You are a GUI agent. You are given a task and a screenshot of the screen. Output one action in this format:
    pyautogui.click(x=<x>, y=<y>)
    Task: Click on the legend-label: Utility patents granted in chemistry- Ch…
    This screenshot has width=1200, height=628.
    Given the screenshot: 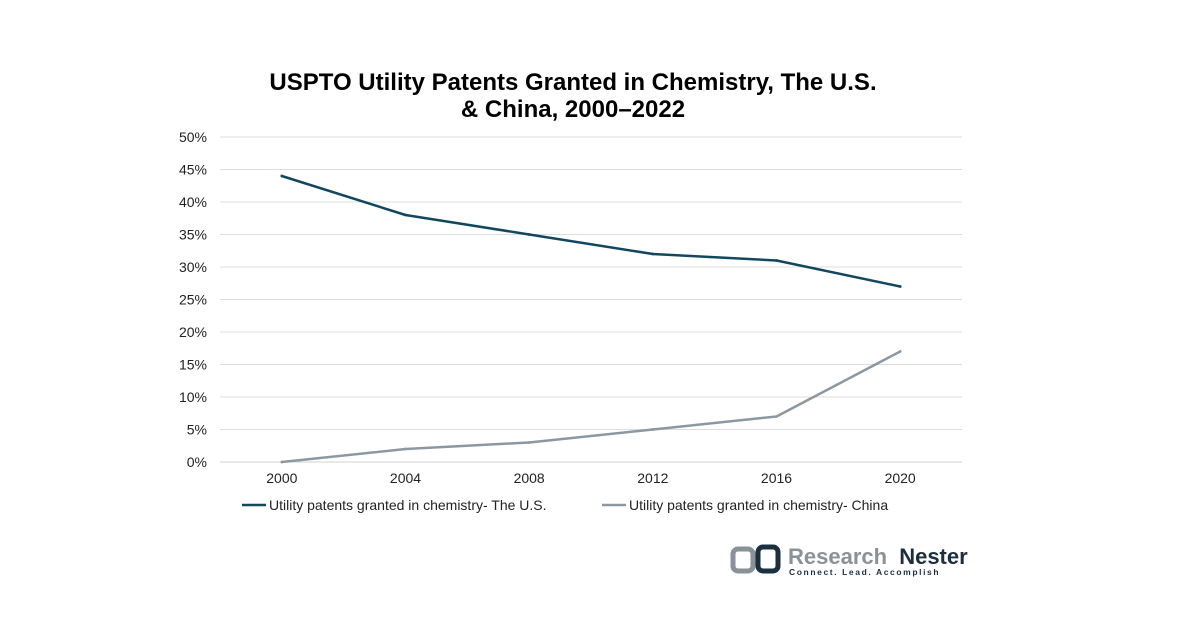 What is the action you would take?
    pyautogui.click(x=758, y=505)
    